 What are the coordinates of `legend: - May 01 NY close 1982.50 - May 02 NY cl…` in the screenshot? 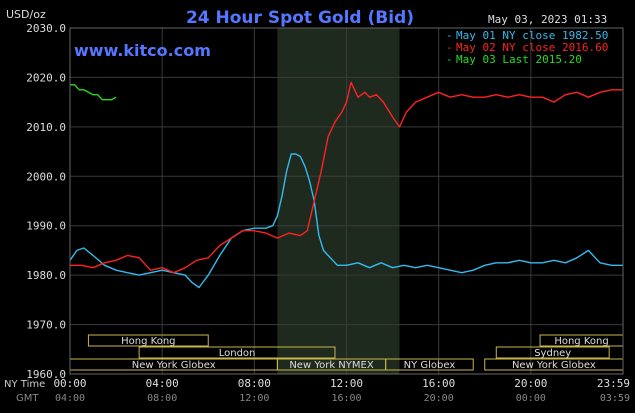 It's located at (527, 47).